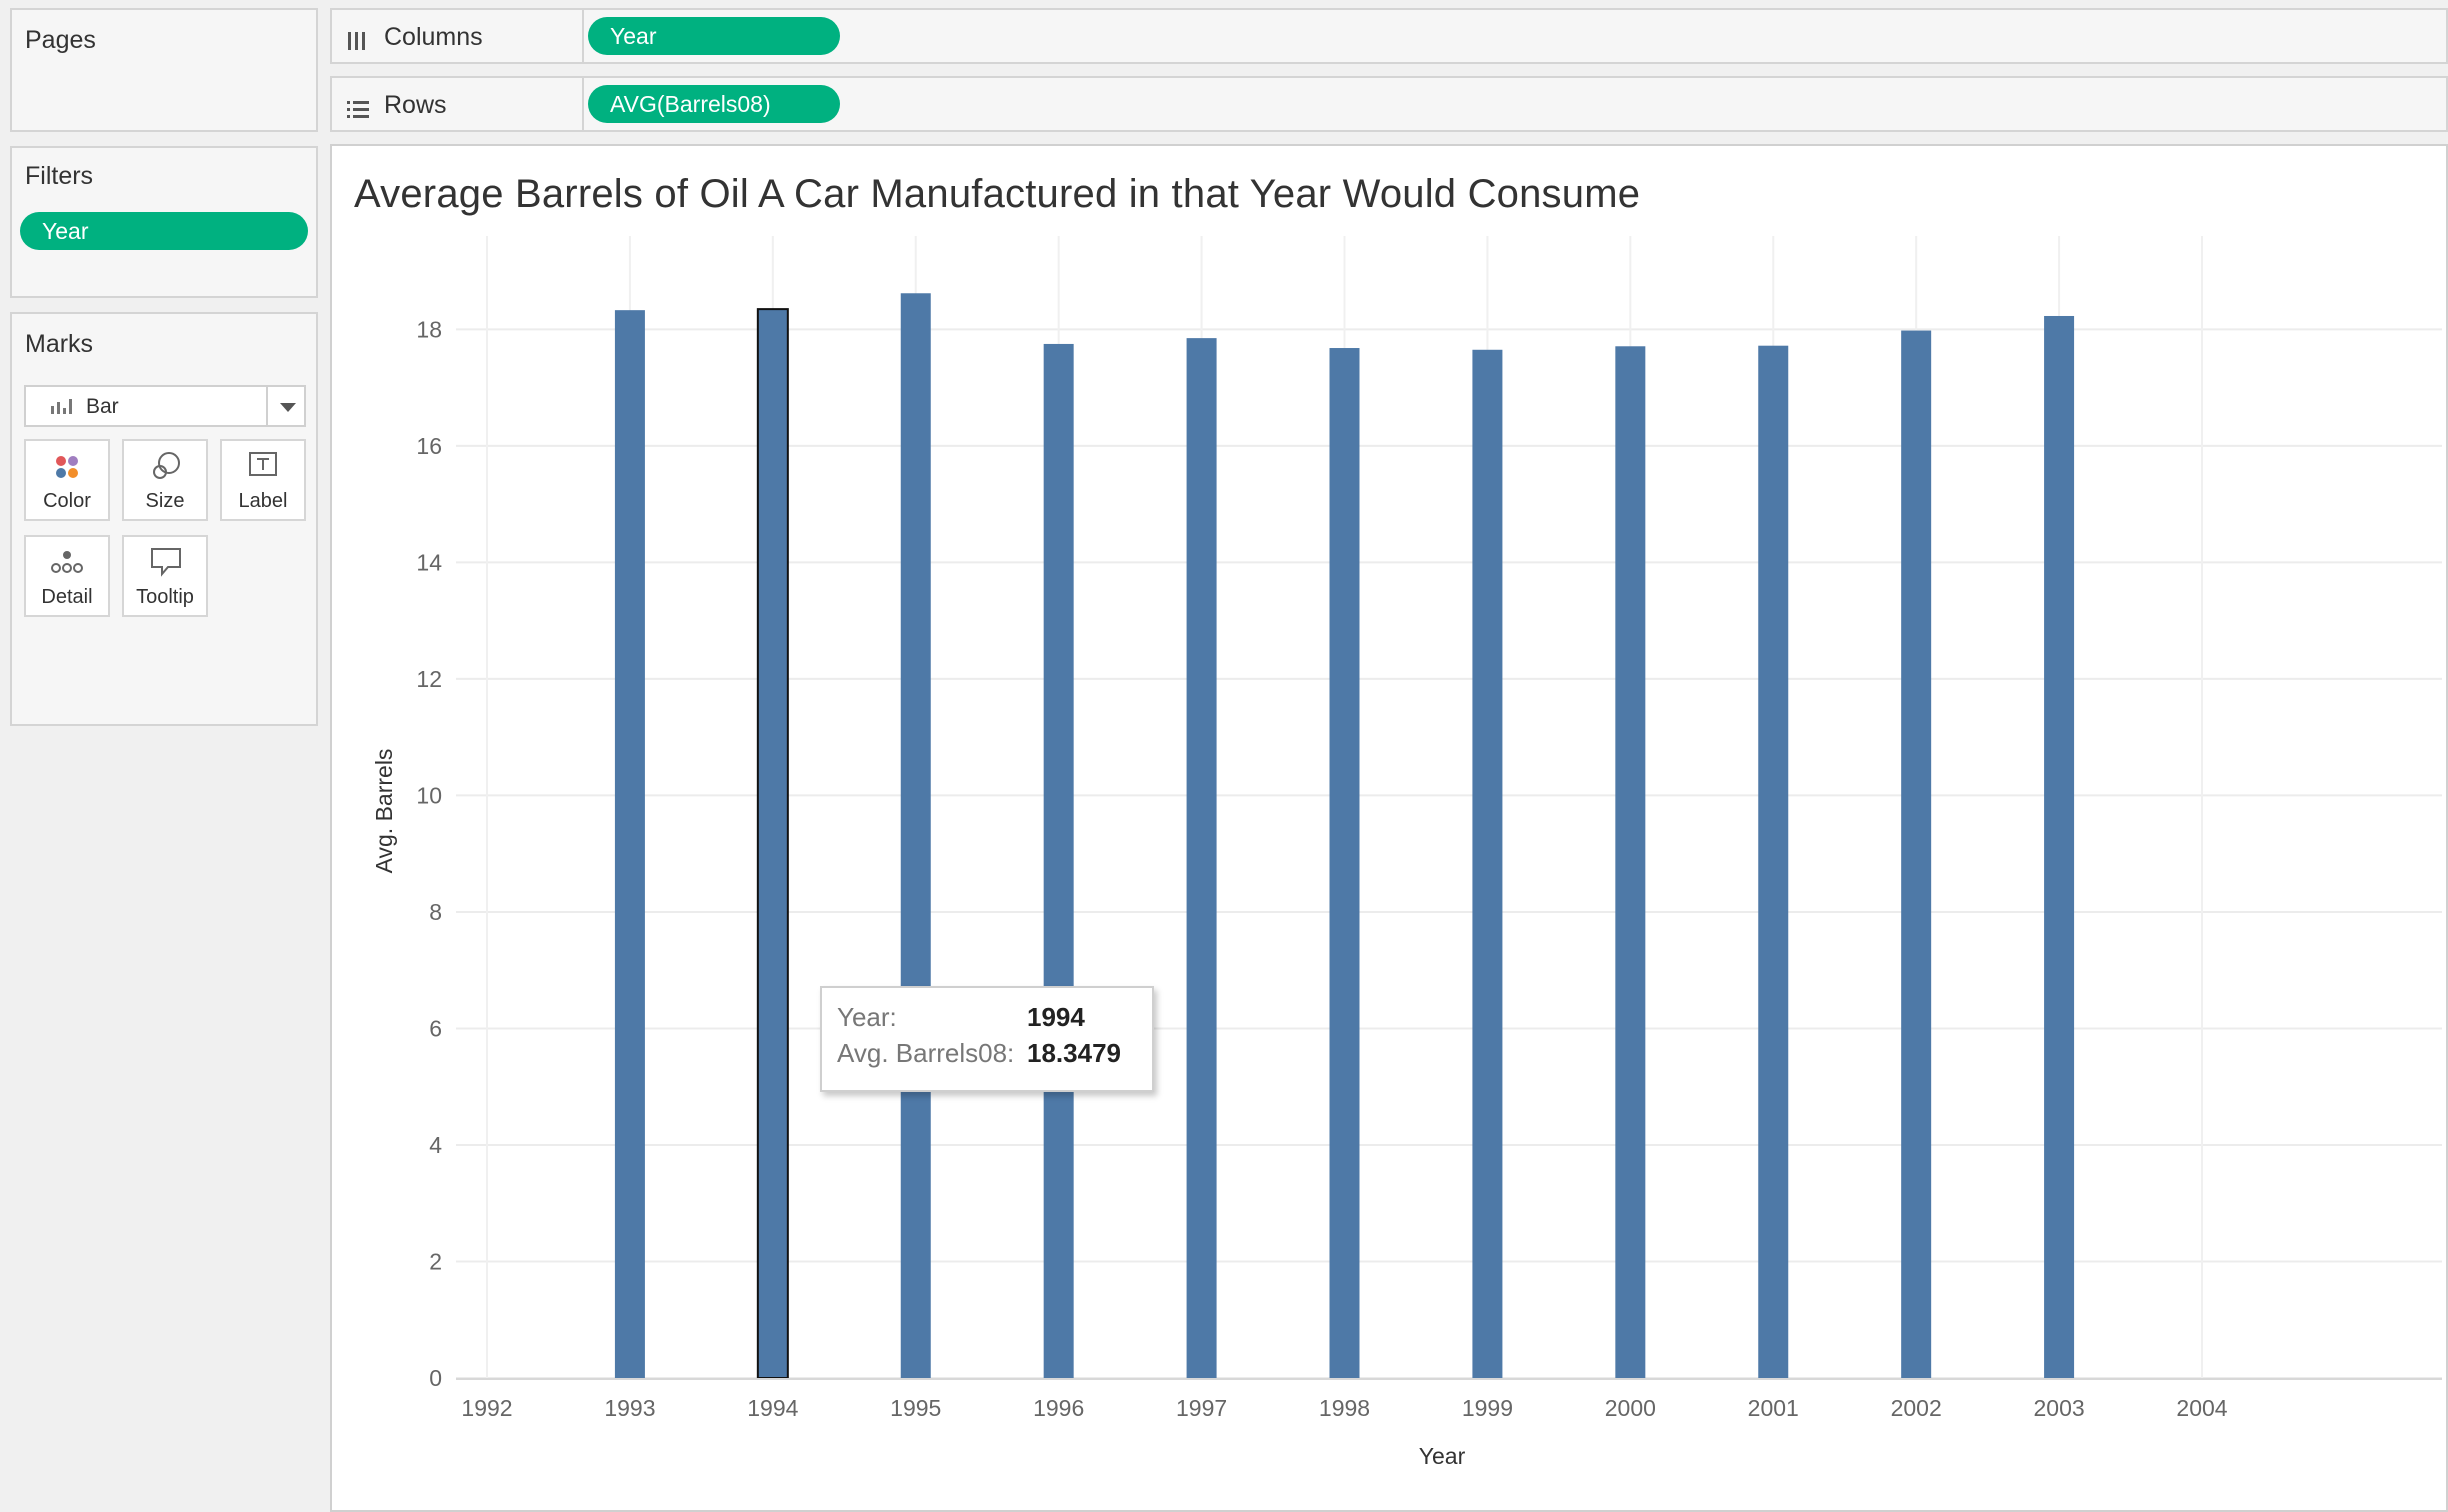 Image resolution: width=2448 pixels, height=1512 pixels. What do you see at coordinates (429, 329) in the screenshot?
I see `y-tick-label: 18` at bounding box center [429, 329].